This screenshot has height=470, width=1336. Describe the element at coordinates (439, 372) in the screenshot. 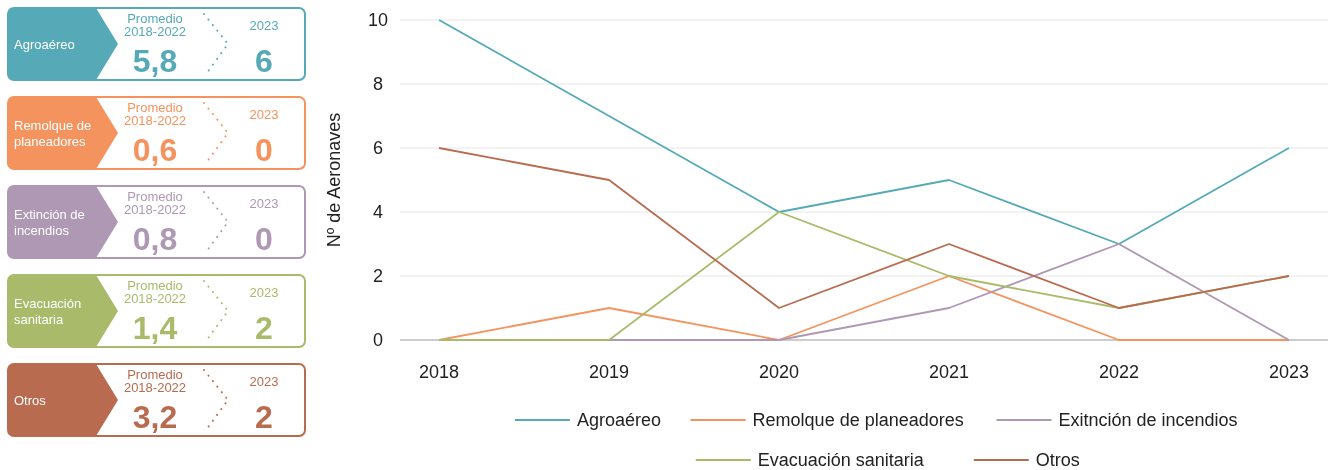

I see `x-tick-label: 2018` at that location.